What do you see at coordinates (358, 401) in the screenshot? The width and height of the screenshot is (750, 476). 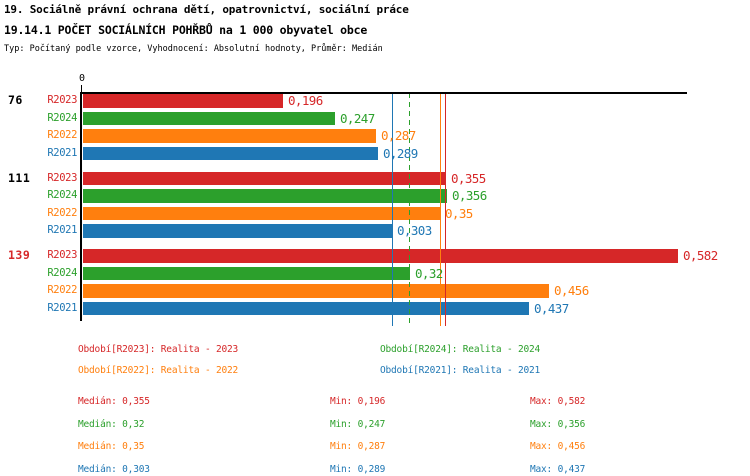 I see `stat-min-R2023: Min: 0,196` at bounding box center [358, 401].